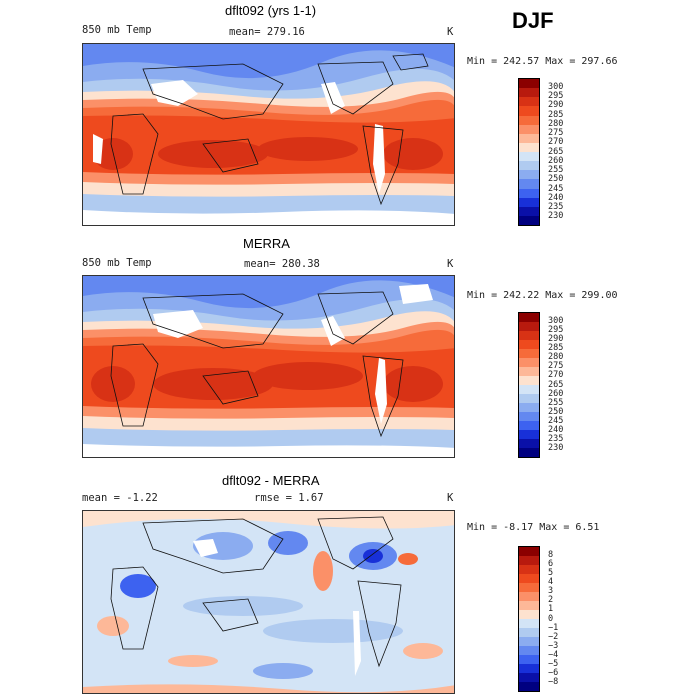 Image resolution: width=700 pixels, height=700 pixels. What do you see at coordinates (289, 498) in the screenshot?
I see `panel-3-rmse-label: rmse = 1.67` at bounding box center [289, 498].